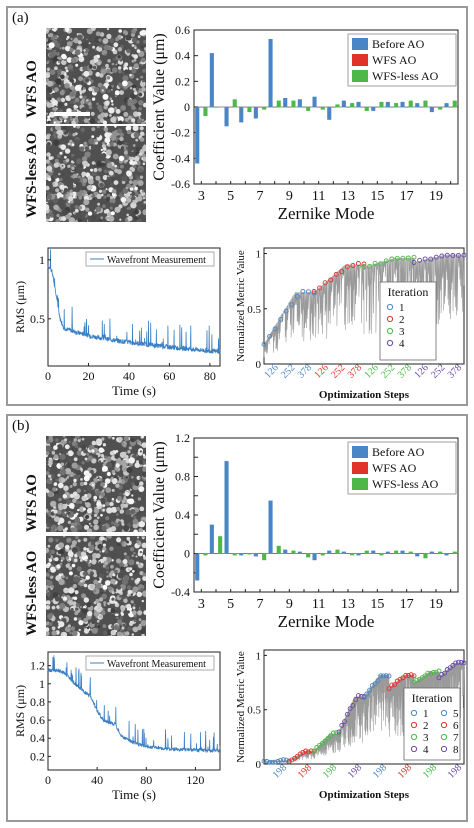  Describe the element at coordinates (182, 81) in the screenshot. I see `y-tick-label: 0.2` at that location.